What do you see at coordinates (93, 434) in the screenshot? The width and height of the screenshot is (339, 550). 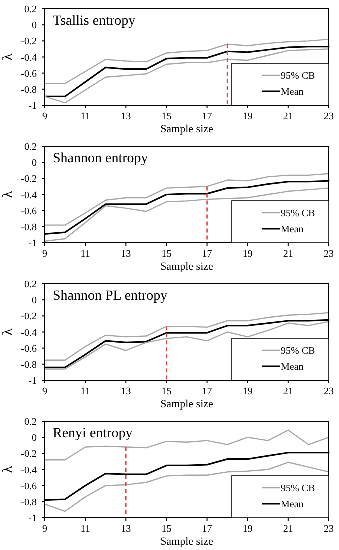 I see `chart-title: Renyi entropy` at bounding box center [93, 434].